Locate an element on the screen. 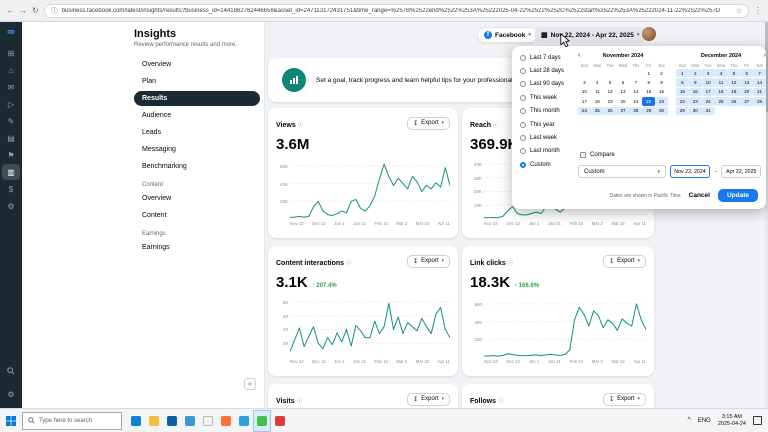 The width and height of the screenshot is (768, 432). day-cell: 28 is located at coordinates (759, 101).